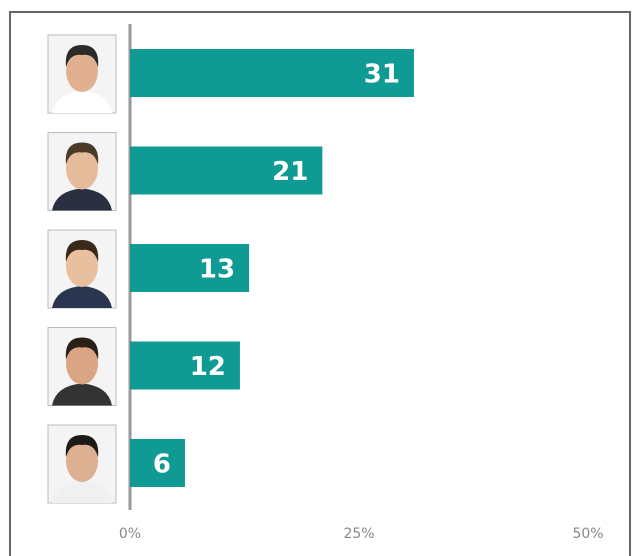 This screenshot has width=633, height=556. What do you see at coordinates (130, 534) in the screenshot?
I see `x-tick-label: 0%` at bounding box center [130, 534].